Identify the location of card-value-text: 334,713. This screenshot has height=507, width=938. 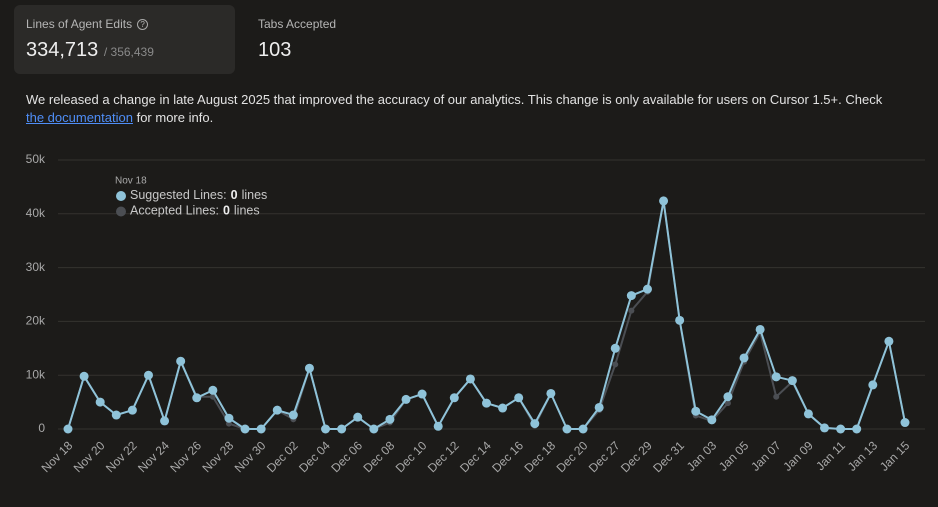
(62, 50).